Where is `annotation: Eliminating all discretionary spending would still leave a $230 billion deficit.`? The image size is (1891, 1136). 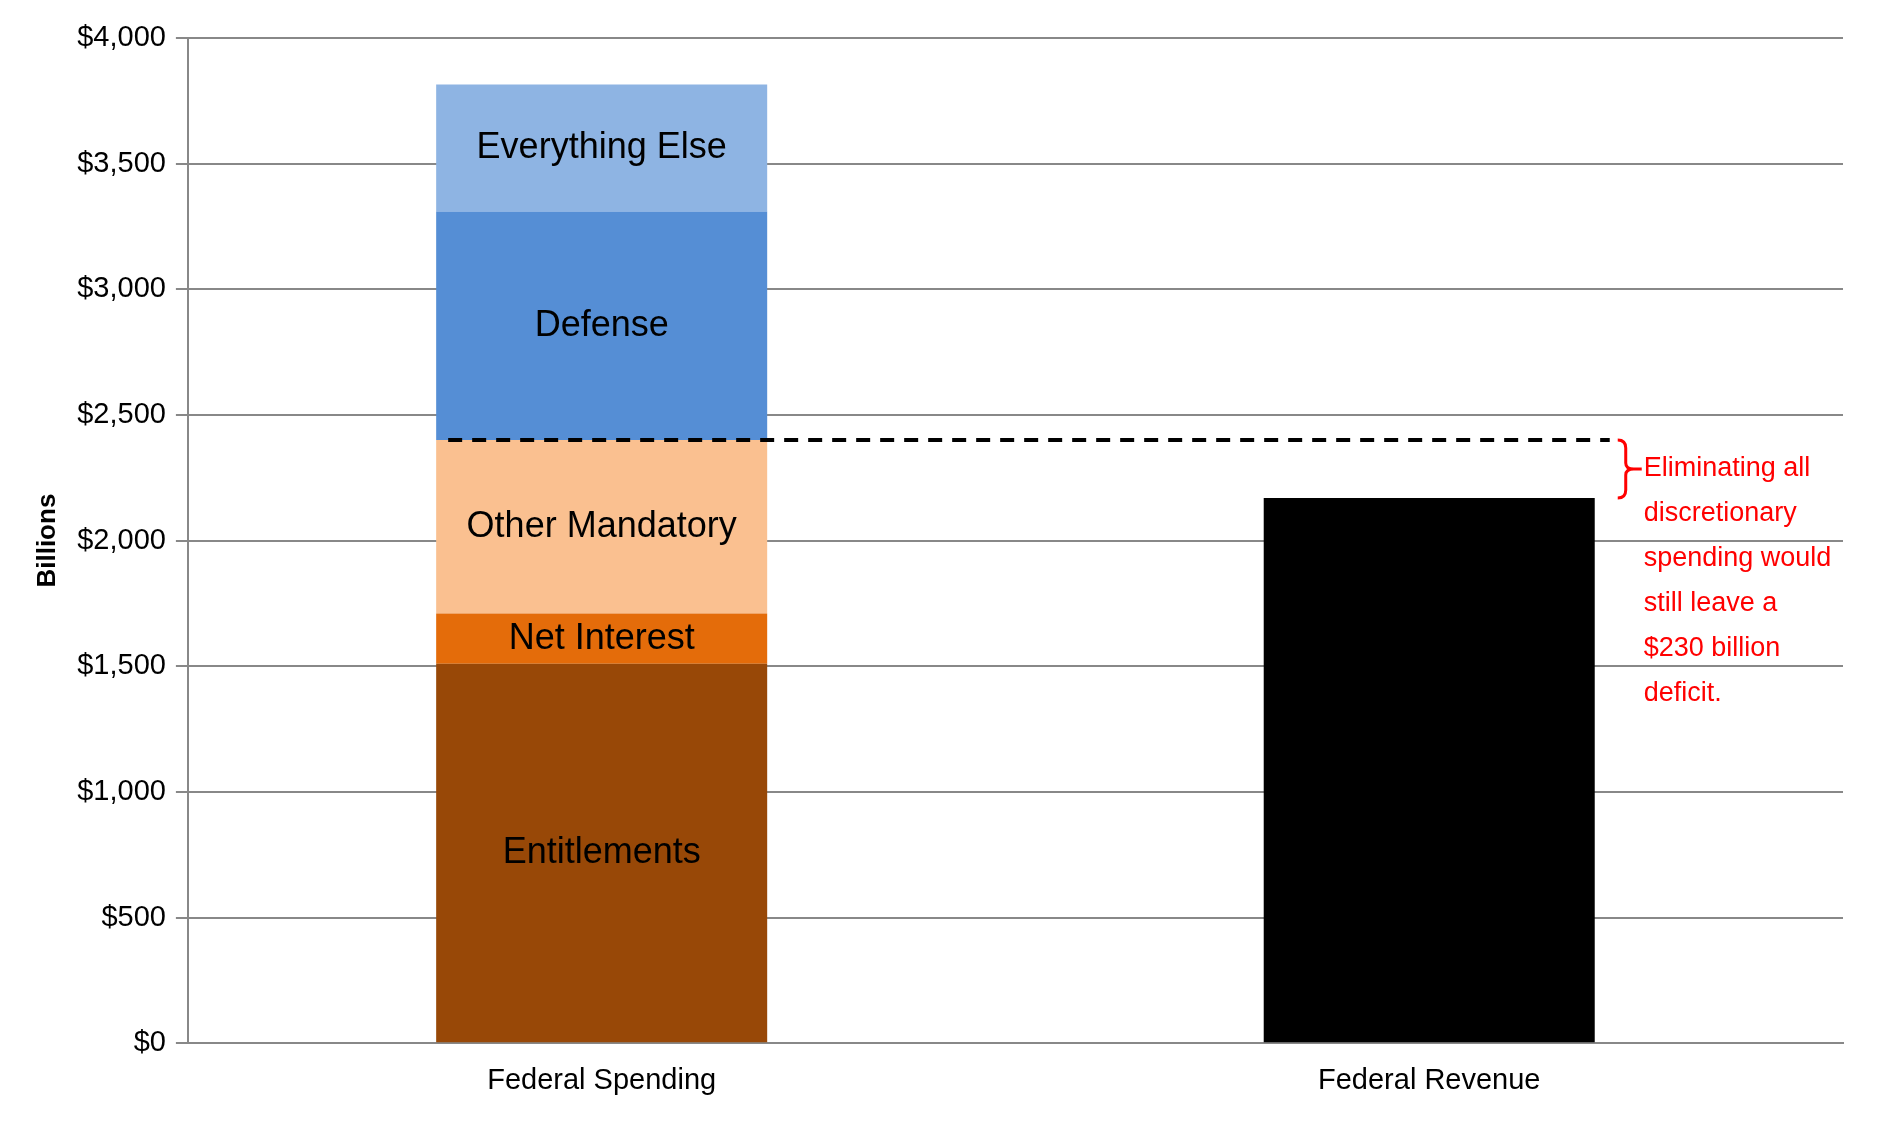
annotation: Eliminating all discretionary spending would still leave a $230 billion deficit. is located at coordinates (1737, 580).